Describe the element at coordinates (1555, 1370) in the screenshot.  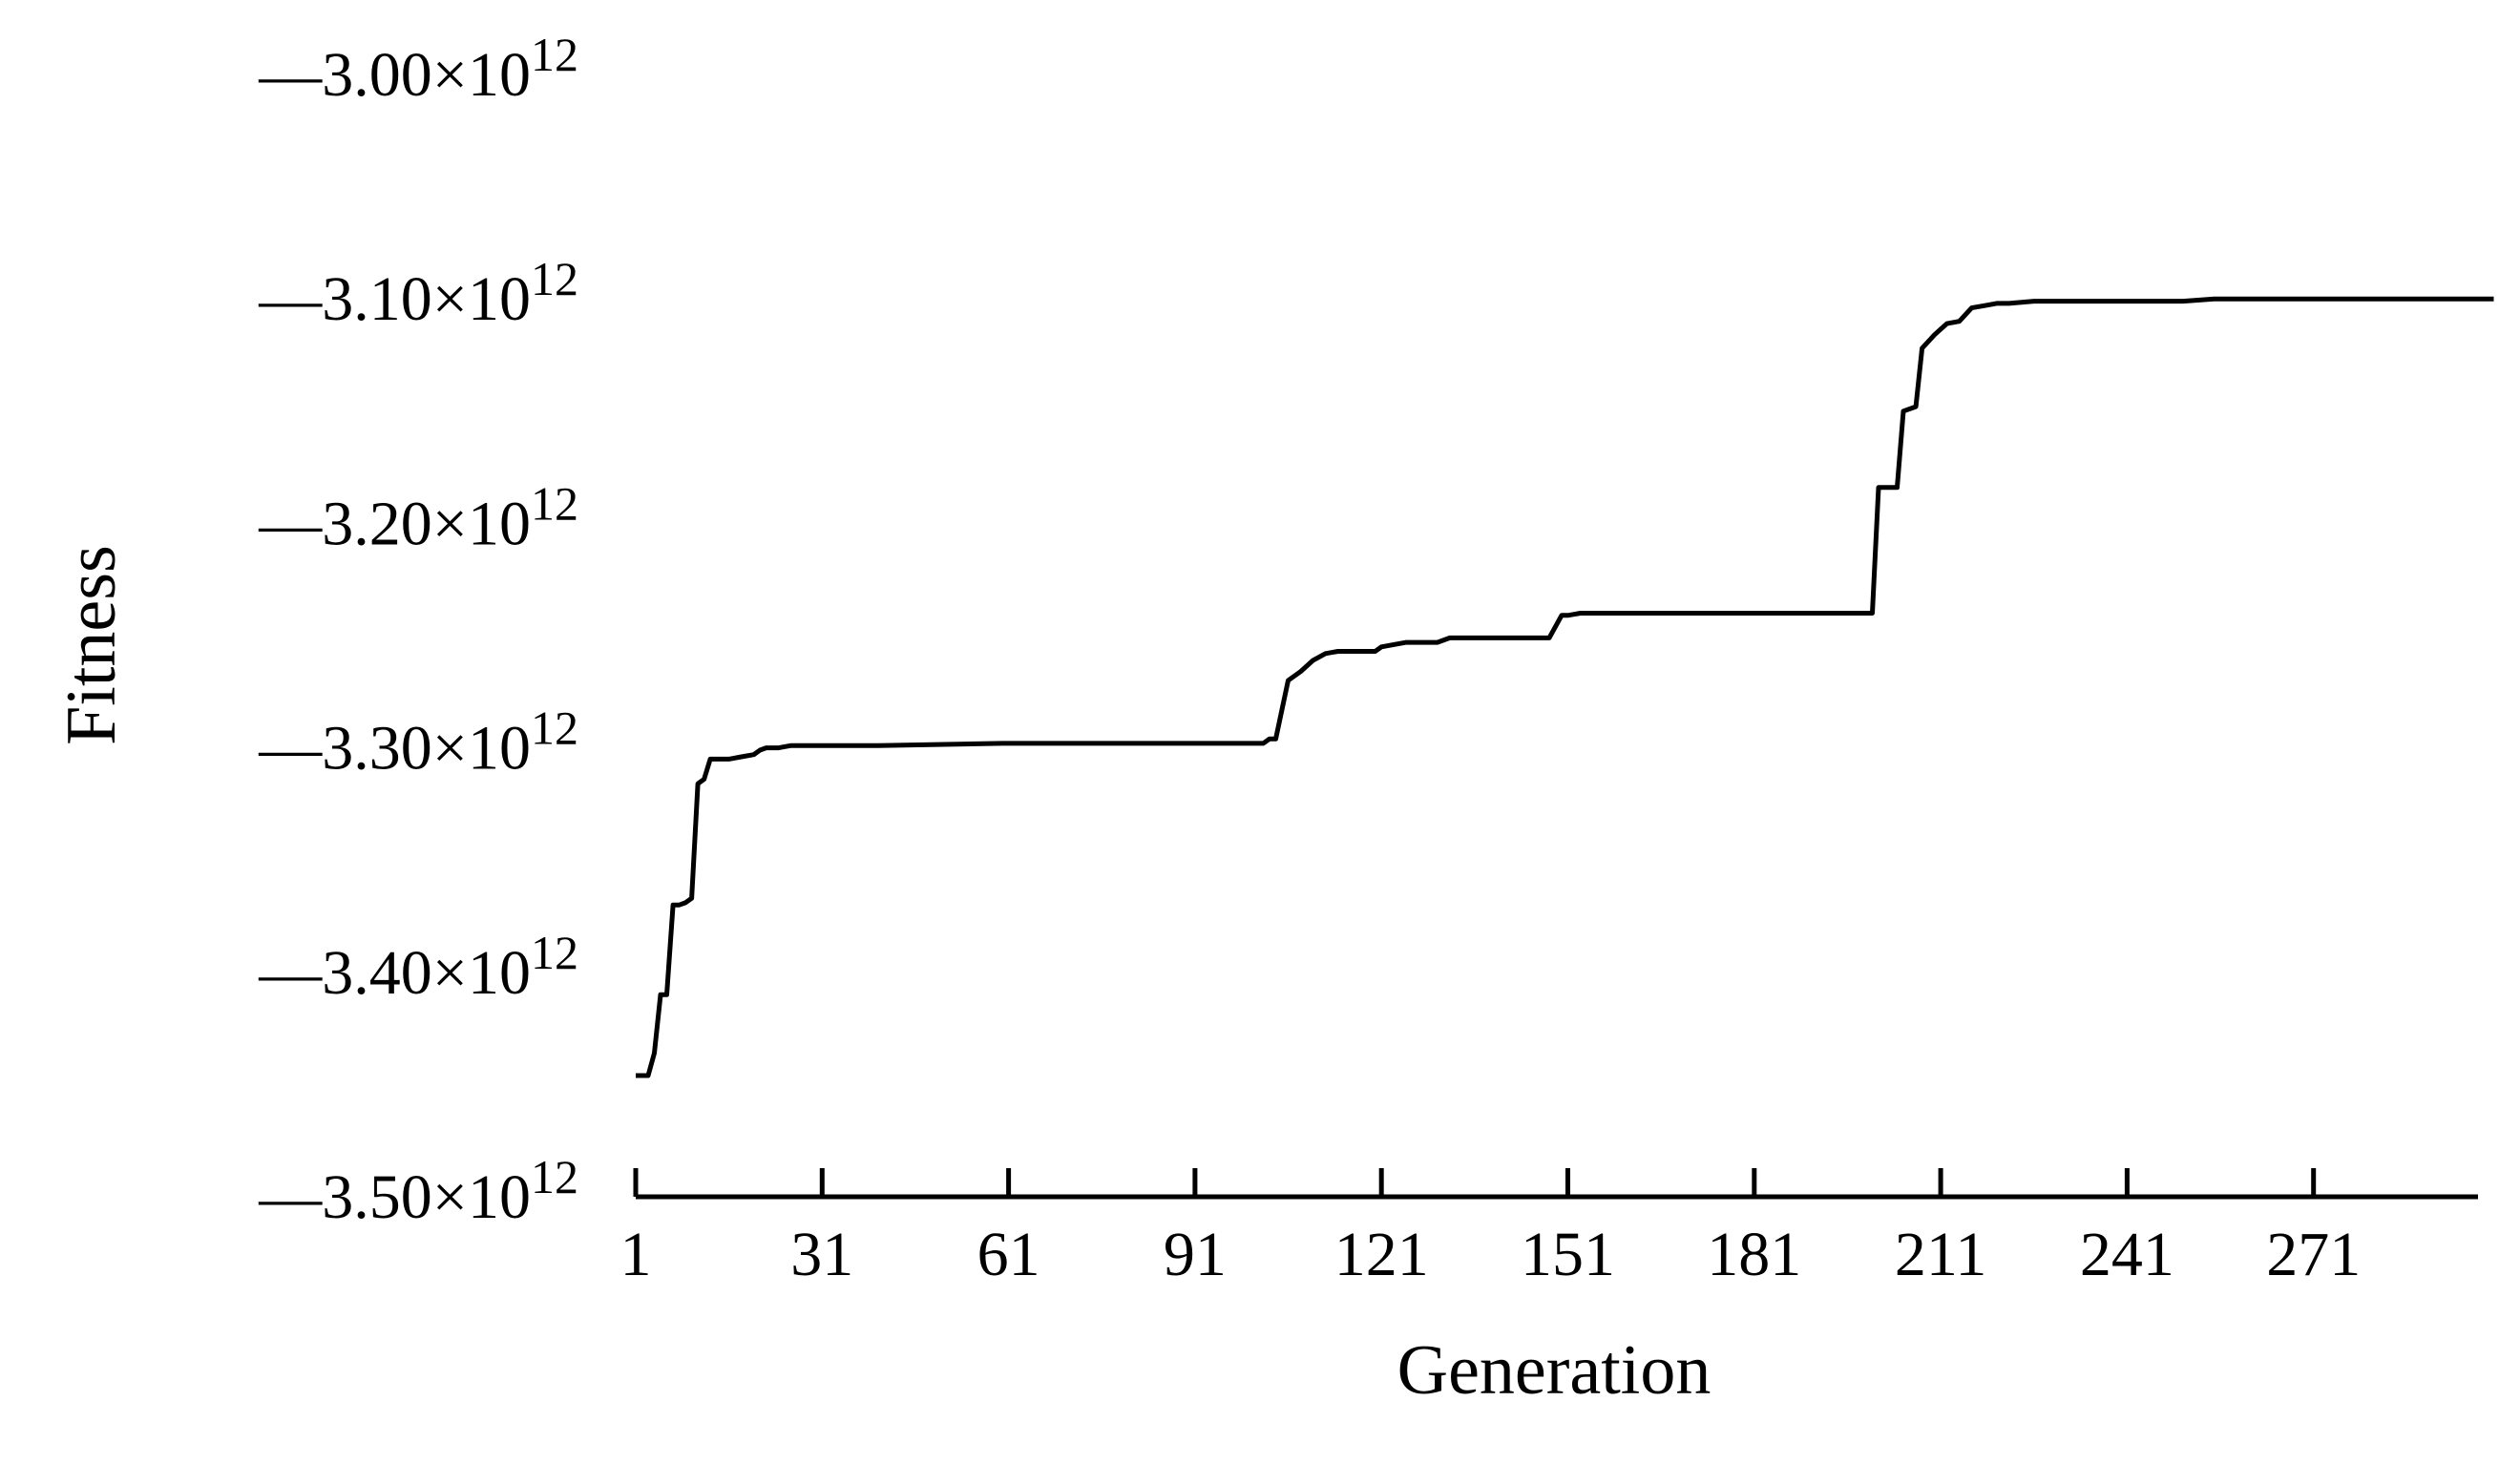
I see `x-axis-title: Generation` at that location.